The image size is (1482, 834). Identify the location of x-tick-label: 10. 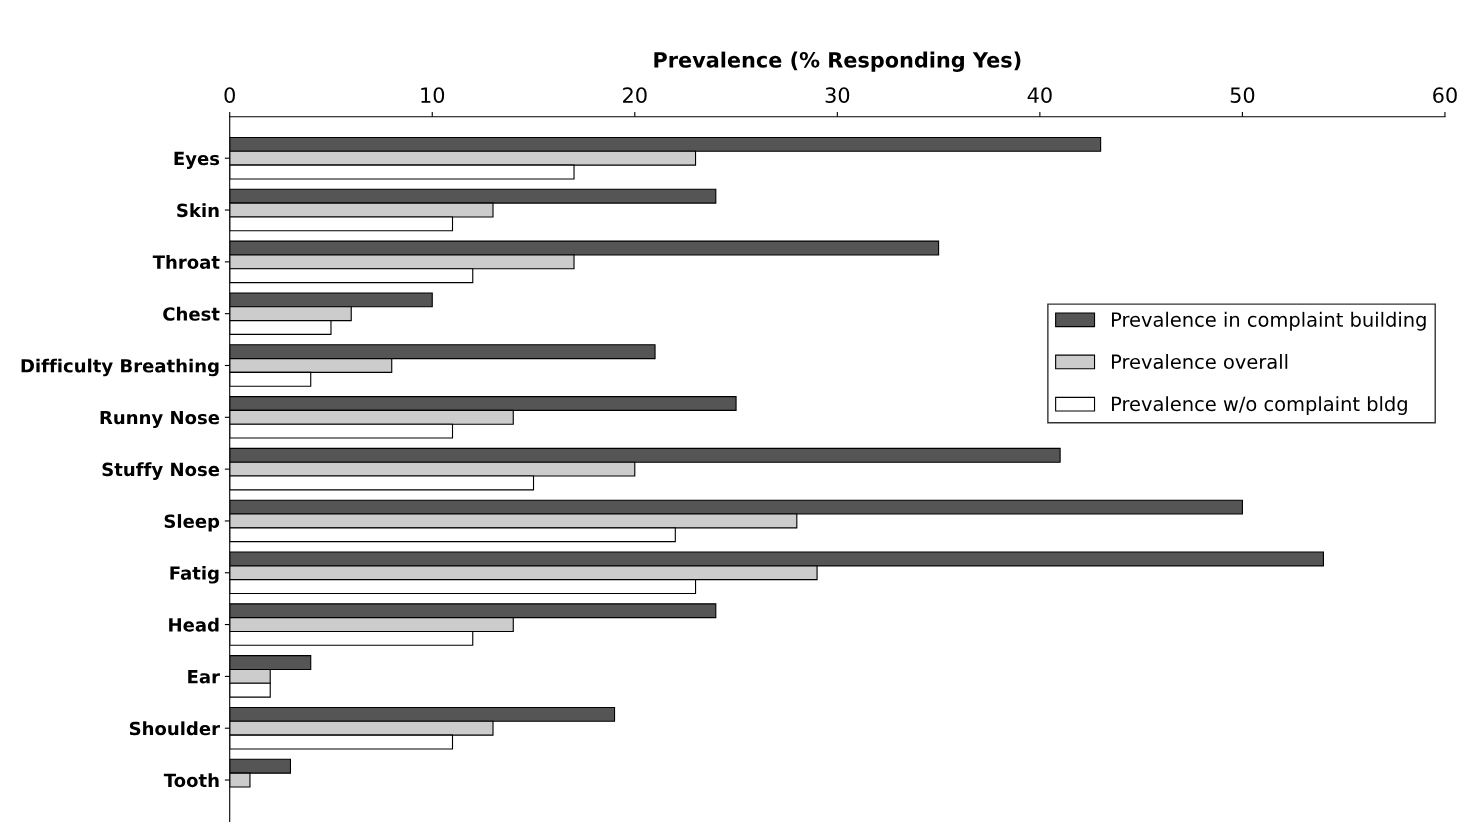
(433, 95).